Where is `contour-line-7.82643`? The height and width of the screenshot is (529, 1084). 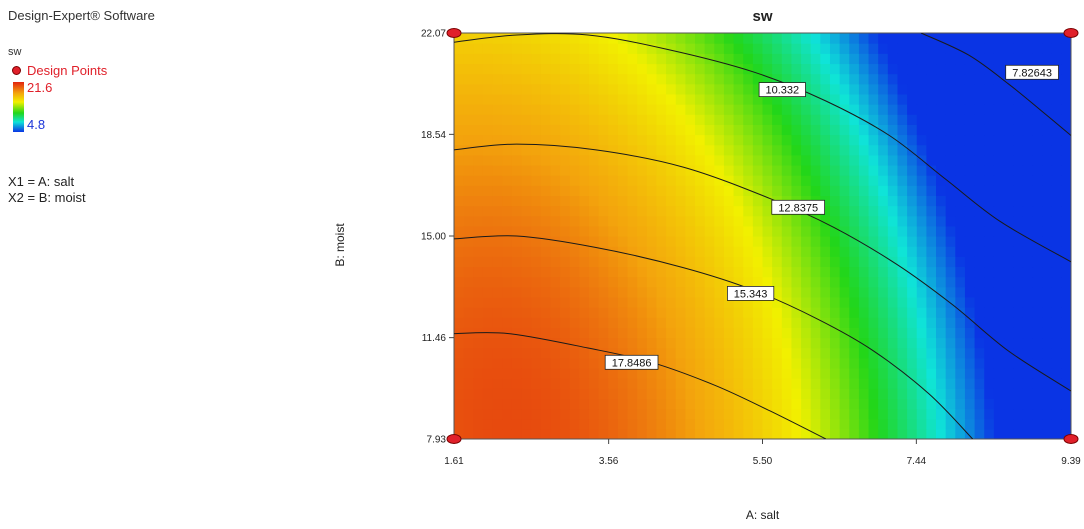
contour-line-7.82643 is located at coordinates (995, 84).